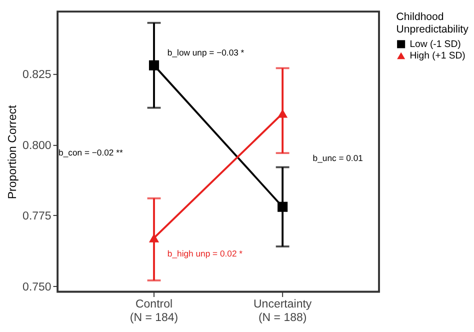 This screenshot has width=474, height=332. What do you see at coordinates (438, 56) in the screenshot?
I see `legend-label: High (+1 SD)` at bounding box center [438, 56].